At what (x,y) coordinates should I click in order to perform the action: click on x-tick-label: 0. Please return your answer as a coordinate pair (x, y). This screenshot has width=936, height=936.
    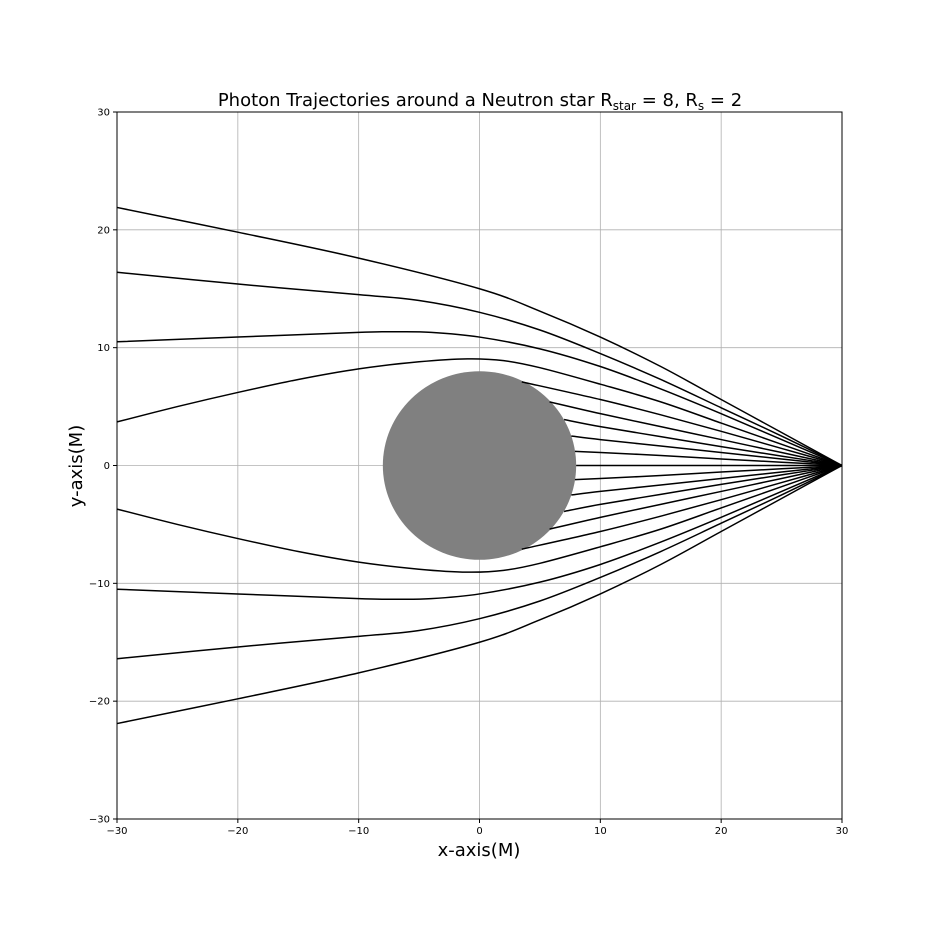
    Looking at the image, I should click on (479, 831).